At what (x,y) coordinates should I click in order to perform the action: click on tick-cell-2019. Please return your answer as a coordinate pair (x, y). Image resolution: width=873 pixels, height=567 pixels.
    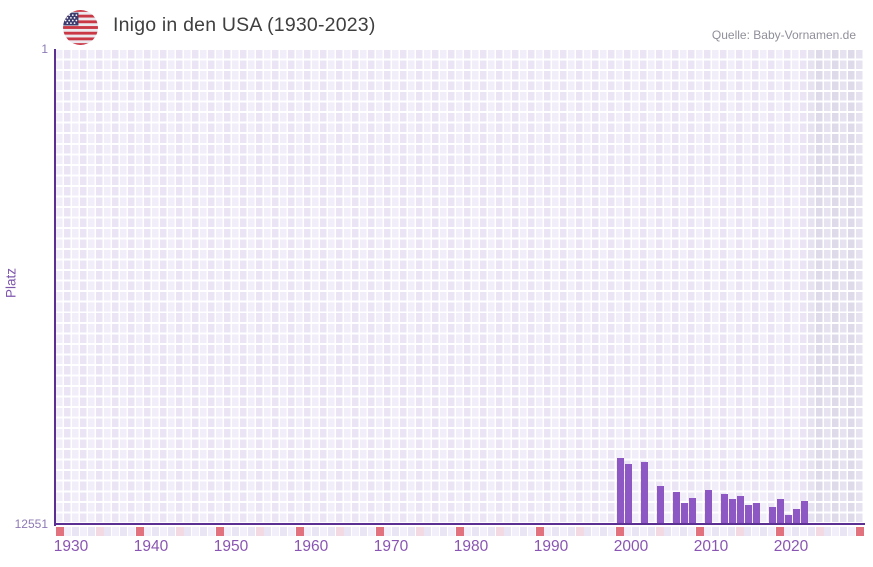
    Looking at the image, I should click on (771, 531).